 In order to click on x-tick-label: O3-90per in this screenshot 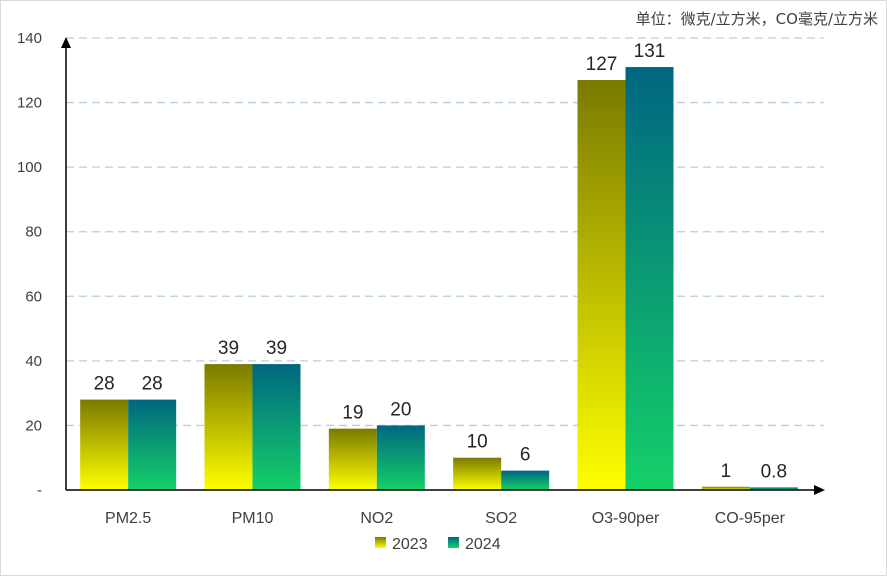, I will do `click(626, 518)`.